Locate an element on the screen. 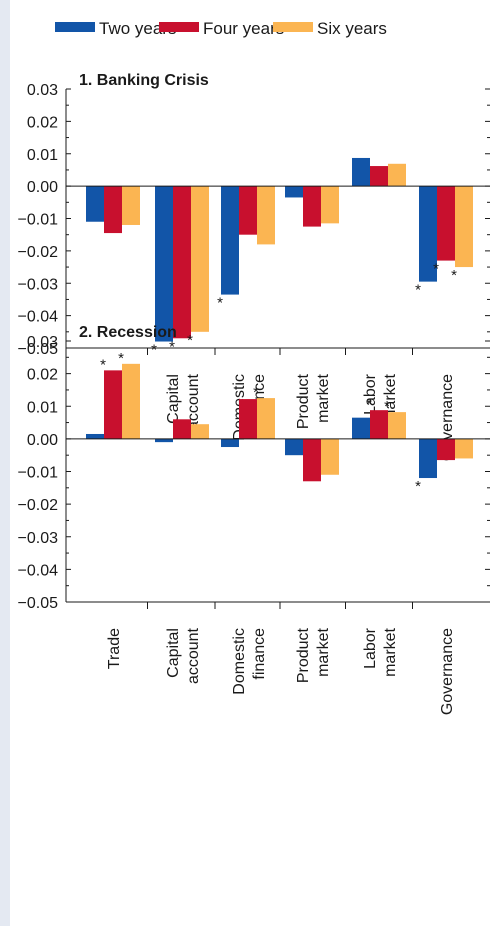 The width and height of the screenshot is (492, 926). panel-title: 2. Recession is located at coordinates (128, 332).